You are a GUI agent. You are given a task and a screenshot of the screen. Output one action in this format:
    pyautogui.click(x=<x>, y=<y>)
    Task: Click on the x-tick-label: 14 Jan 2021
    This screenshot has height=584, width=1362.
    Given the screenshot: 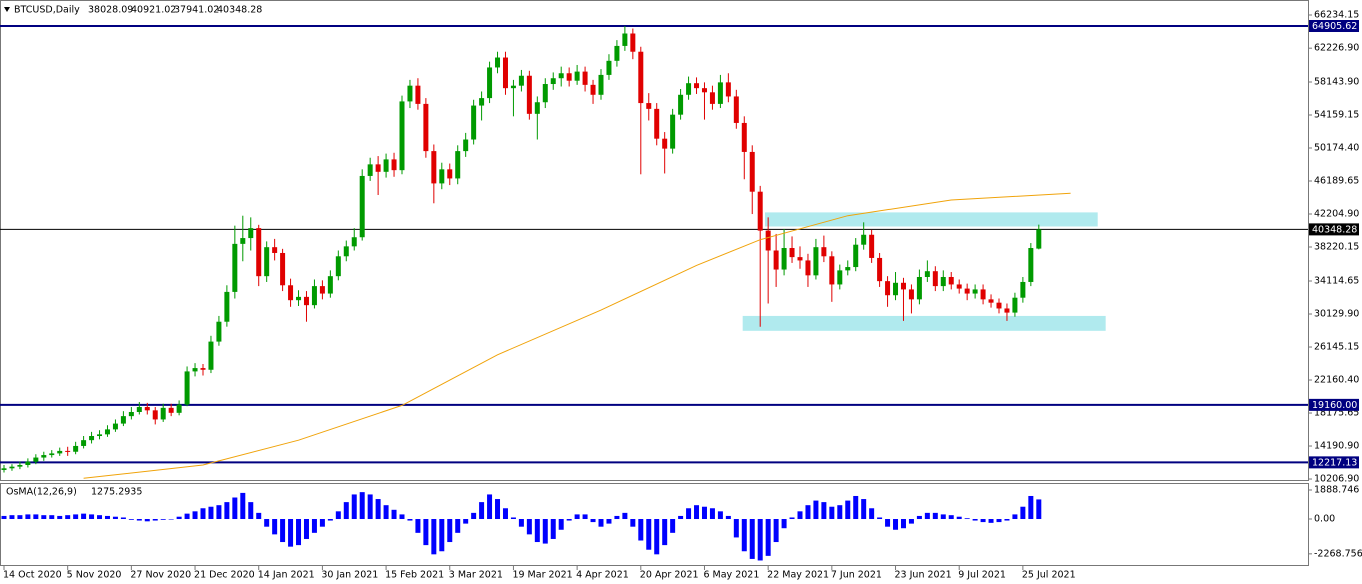 What is the action you would take?
    pyautogui.click(x=286, y=575)
    